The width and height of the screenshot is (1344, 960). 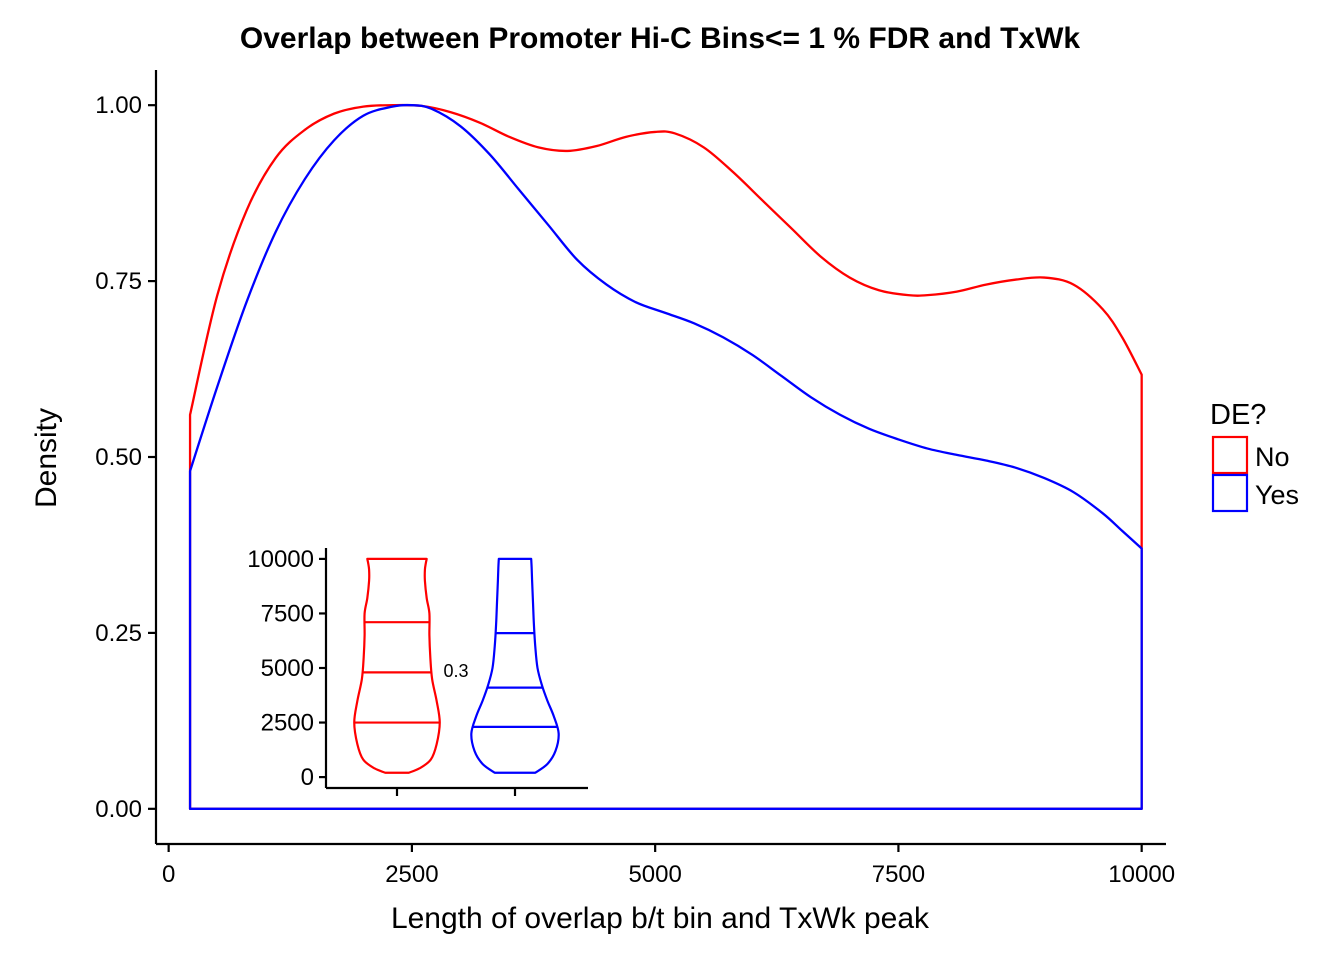 What do you see at coordinates (118, 633) in the screenshot?
I see `y-tick-label: 0.25` at bounding box center [118, 633].